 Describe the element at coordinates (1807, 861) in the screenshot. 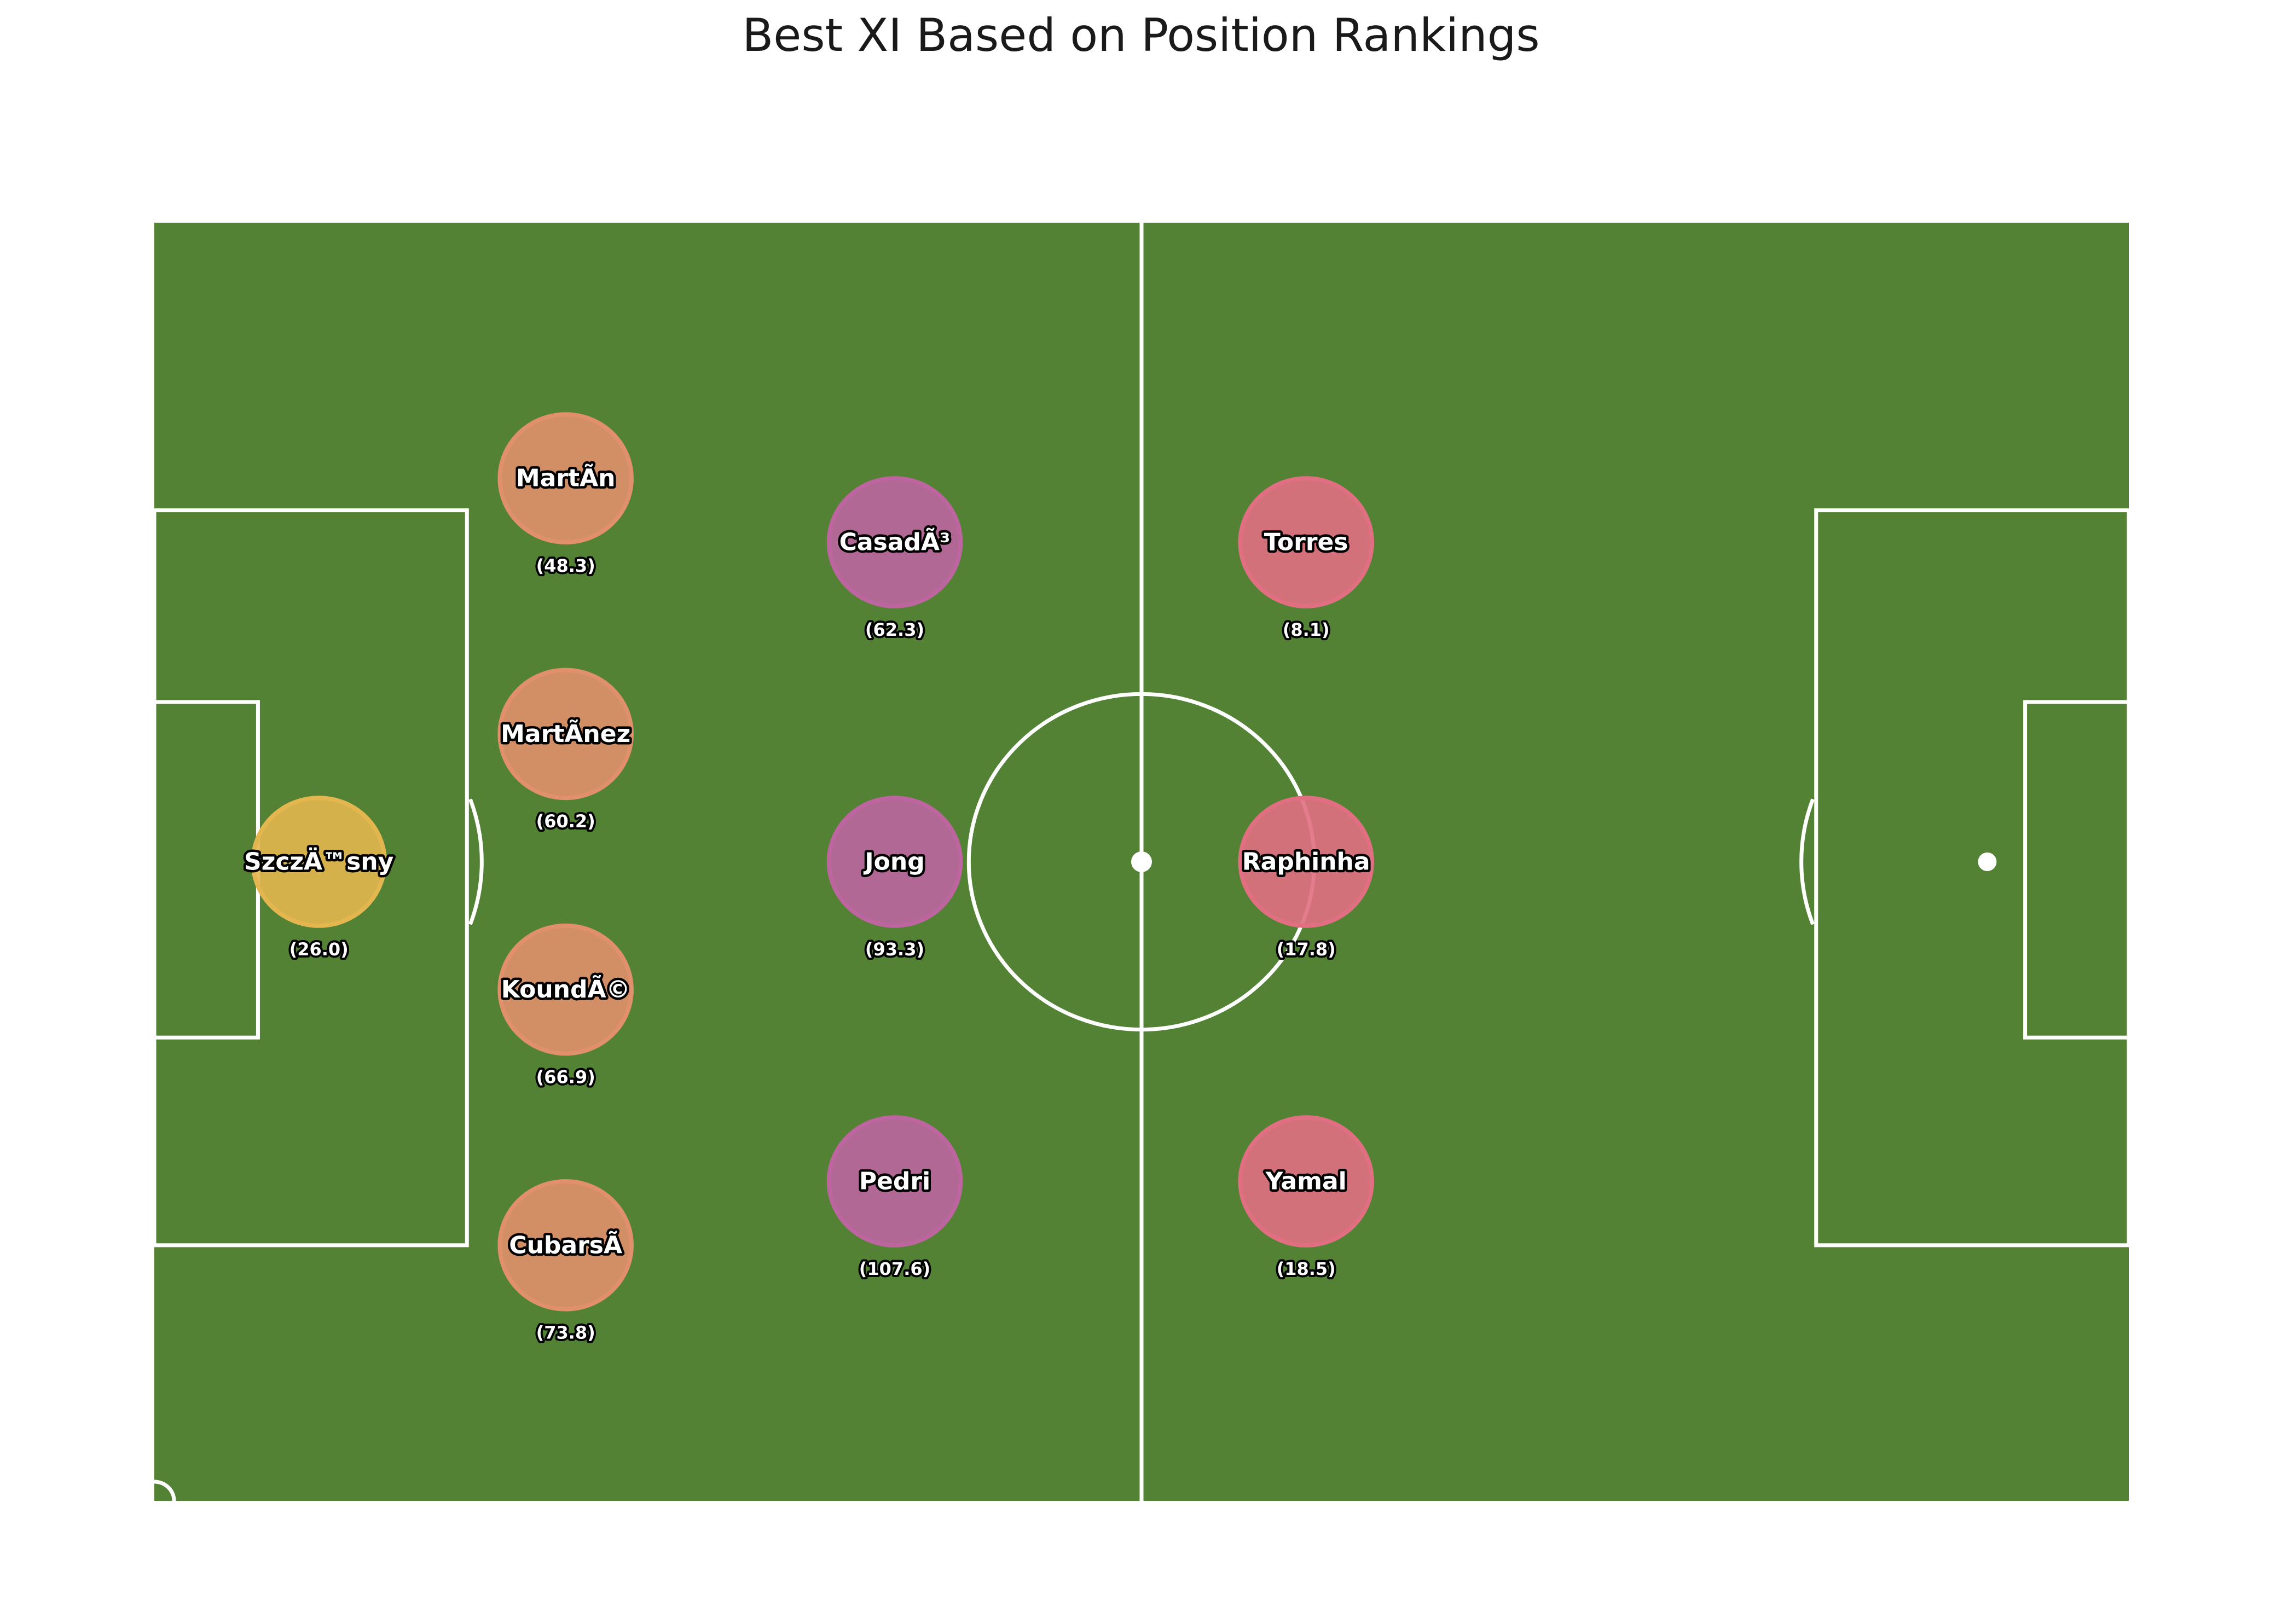

I see `right-penalty-arc` at that location.